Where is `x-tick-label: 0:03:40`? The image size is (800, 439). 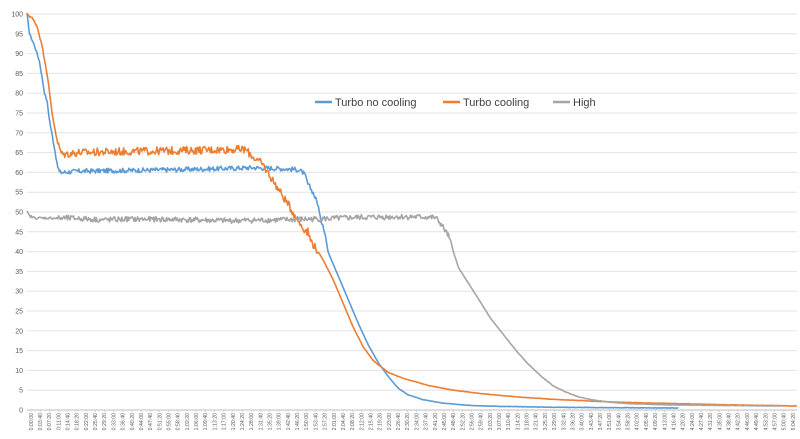 x-tick-label: 0:03:40 is located at coordinates (41, 421).